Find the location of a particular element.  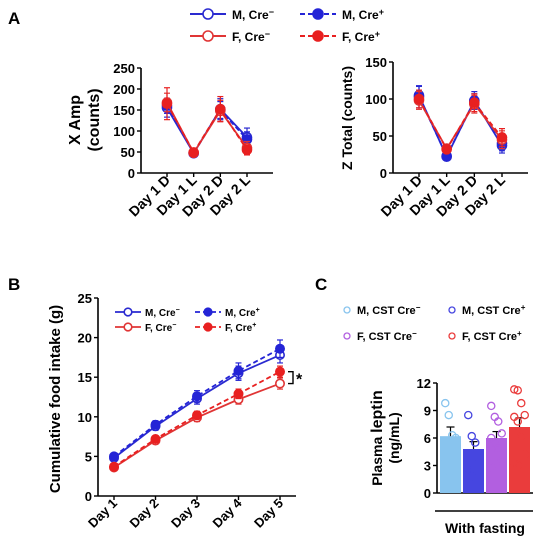

bar-c_f_neg is located at coordinates (496, 465).